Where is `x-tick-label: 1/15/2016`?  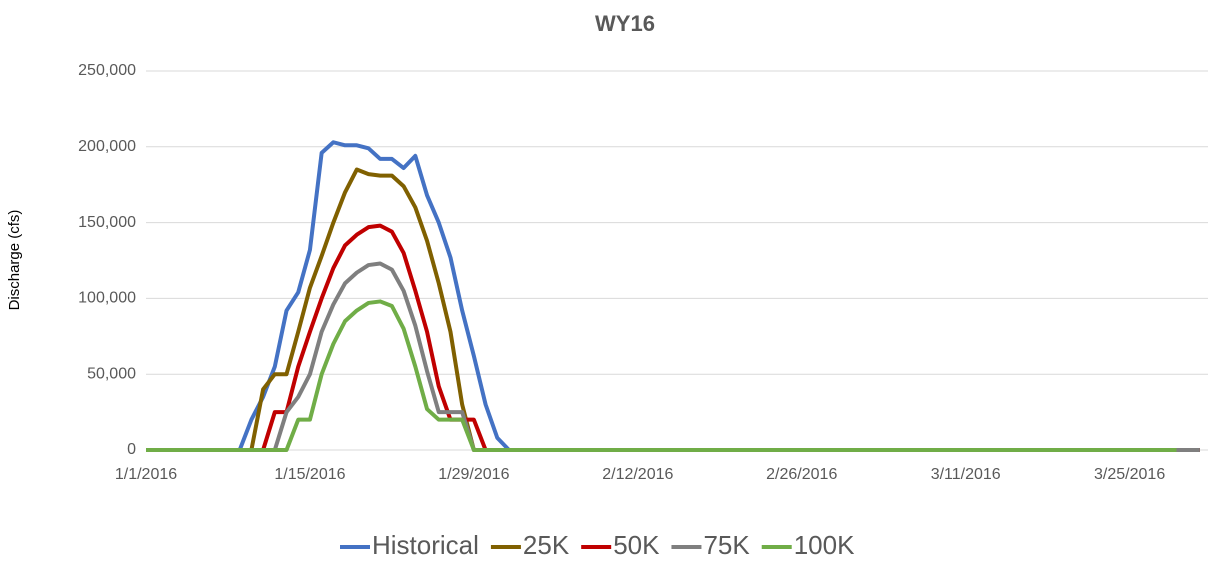 x-tick-label: 1/15/2016 is located at coordinates (309, 474).